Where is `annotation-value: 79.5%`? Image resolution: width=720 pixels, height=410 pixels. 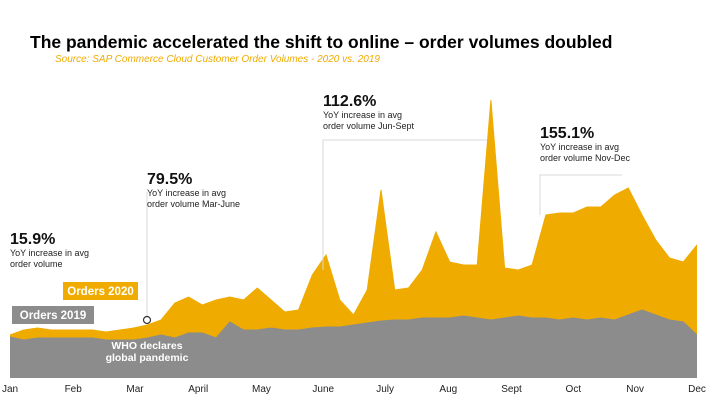
annotation-value: 79.5% is located at coordinates (169, 179).